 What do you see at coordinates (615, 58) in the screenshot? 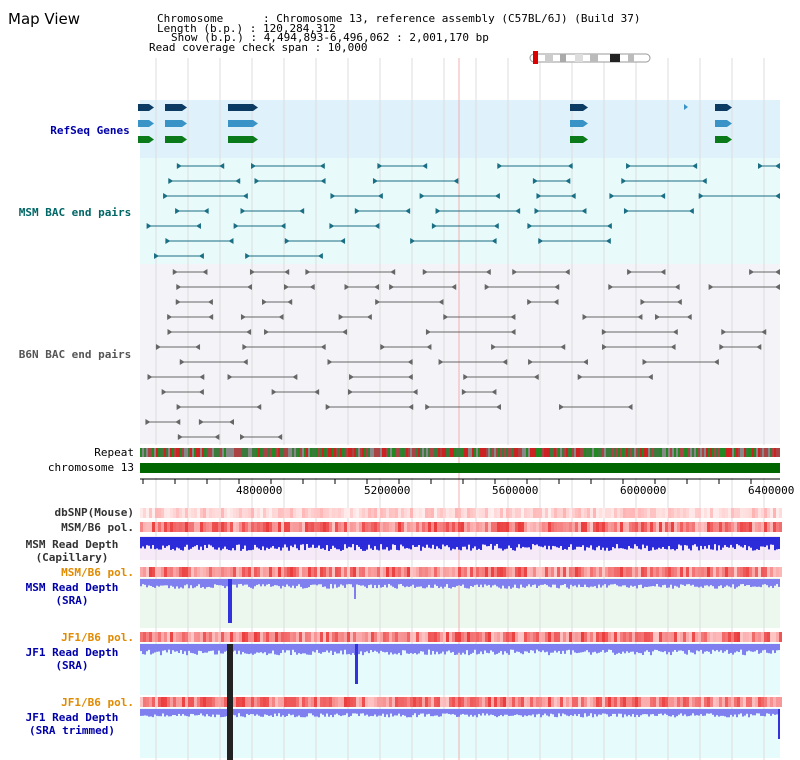
I see `ideogram-band` at bounding box center [615, 58].